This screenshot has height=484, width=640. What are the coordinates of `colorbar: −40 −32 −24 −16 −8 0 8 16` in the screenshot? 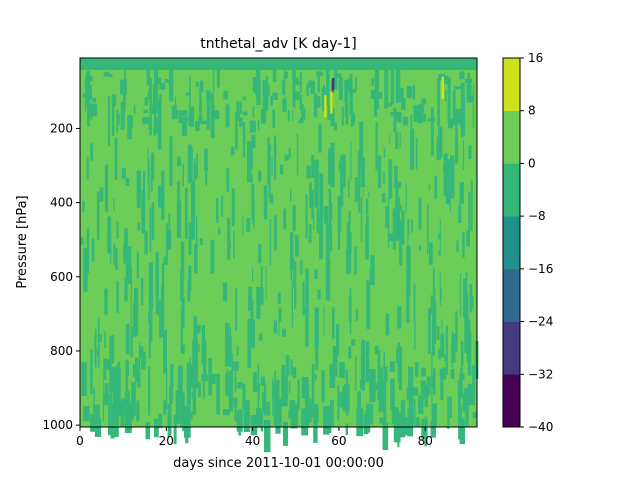 It's located at (527, 242).